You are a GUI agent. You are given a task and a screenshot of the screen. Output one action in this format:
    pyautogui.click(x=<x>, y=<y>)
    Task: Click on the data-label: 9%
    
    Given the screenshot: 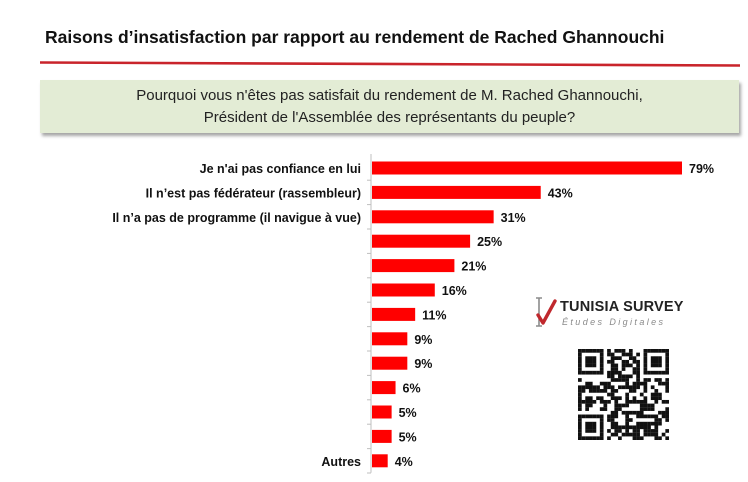 What is the action you would take?
    pyautogui.click(x=423, y=340)
    